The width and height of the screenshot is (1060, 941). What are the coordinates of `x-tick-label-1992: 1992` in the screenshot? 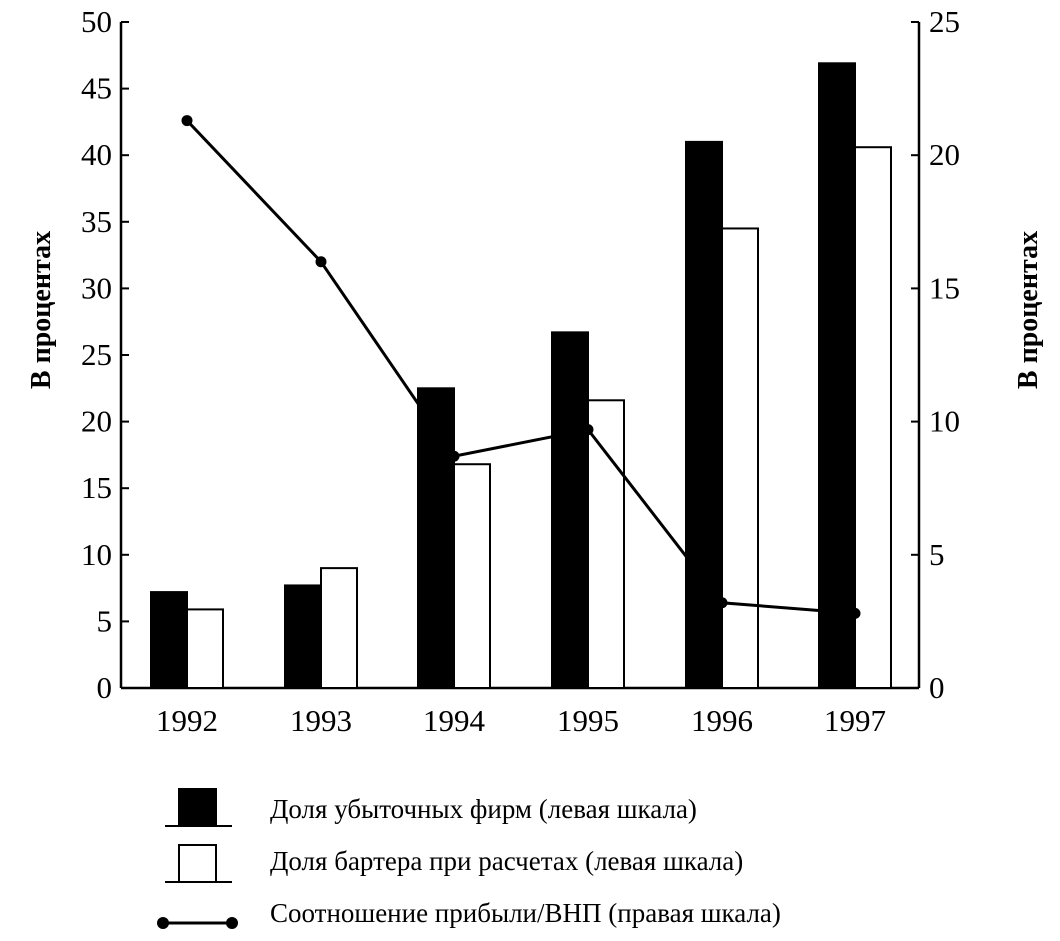 It's located at (187, 720).